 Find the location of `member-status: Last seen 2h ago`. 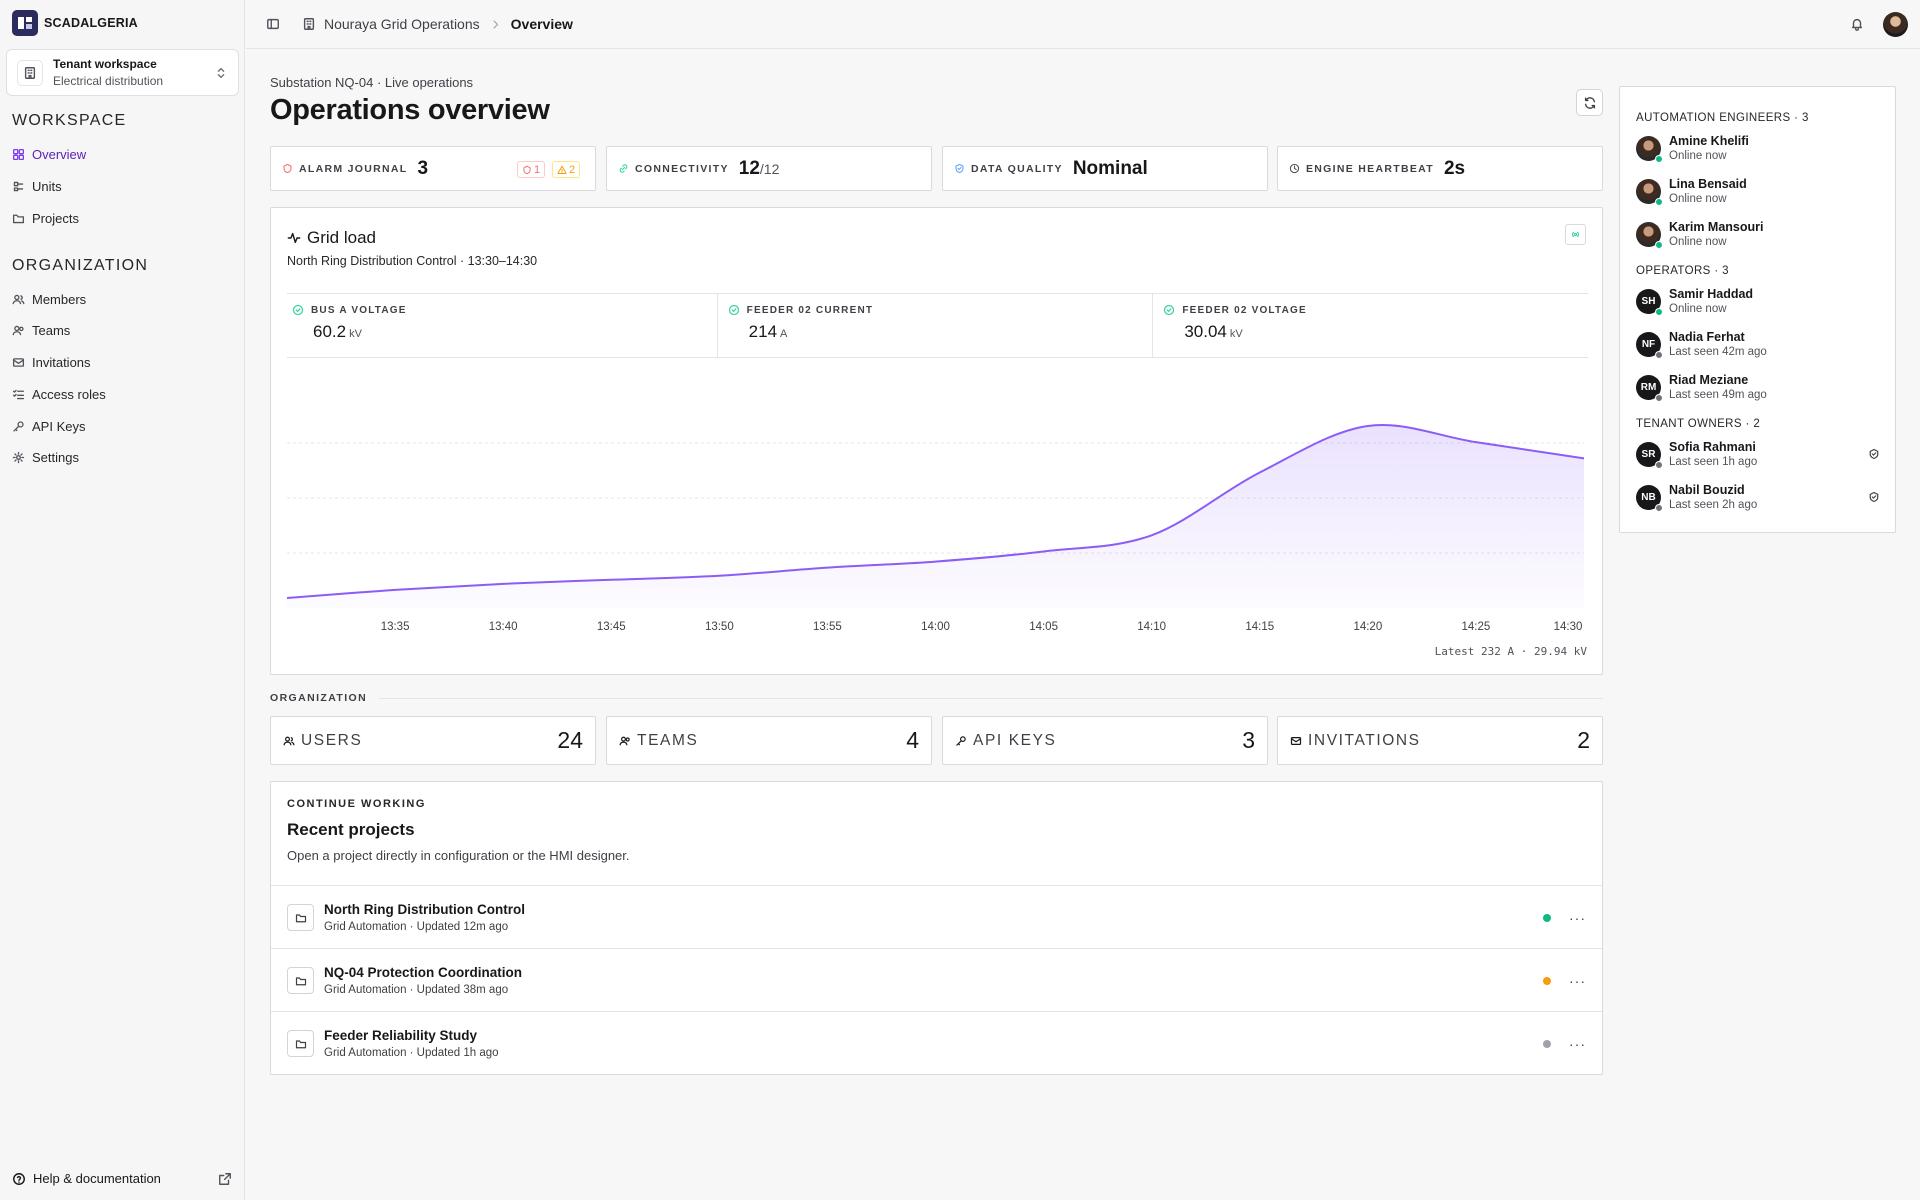

member-status: Last seen 2h ago is located at coordinates (1713, 505).